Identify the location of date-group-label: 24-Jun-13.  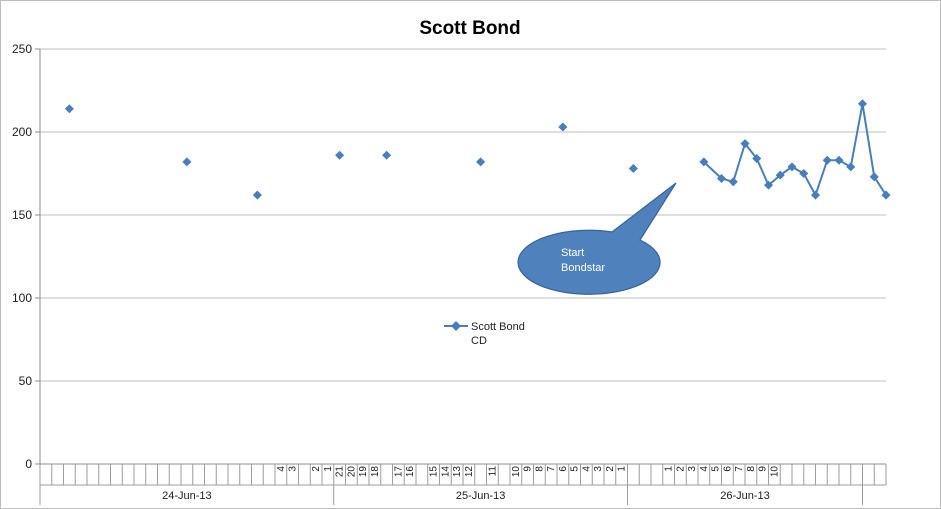
(187, 496).